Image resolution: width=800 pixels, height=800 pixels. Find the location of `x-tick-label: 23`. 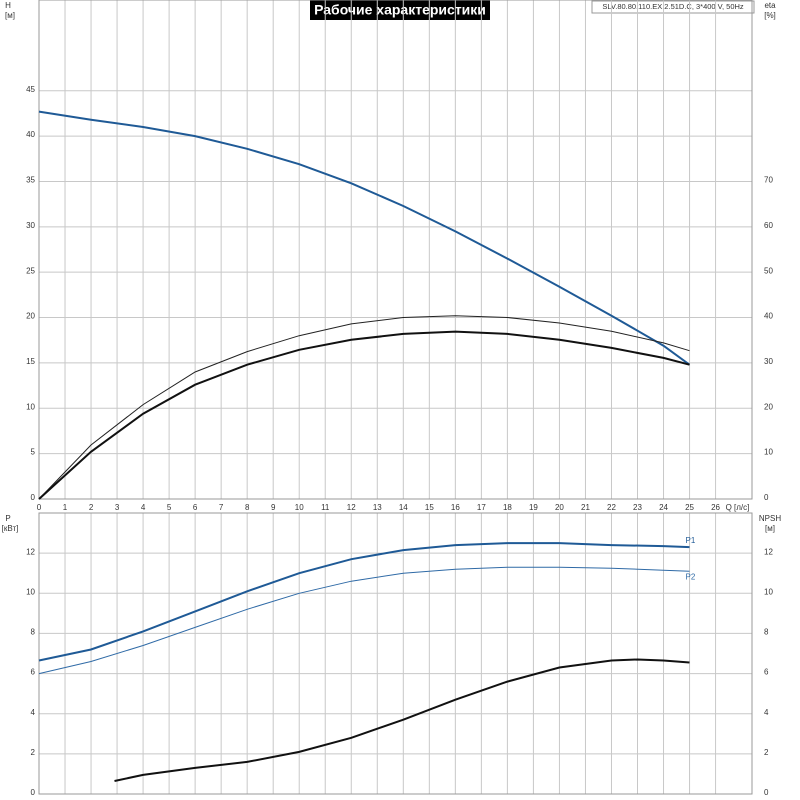

x-tick-label: 23 is located at coordinates (637, 507).